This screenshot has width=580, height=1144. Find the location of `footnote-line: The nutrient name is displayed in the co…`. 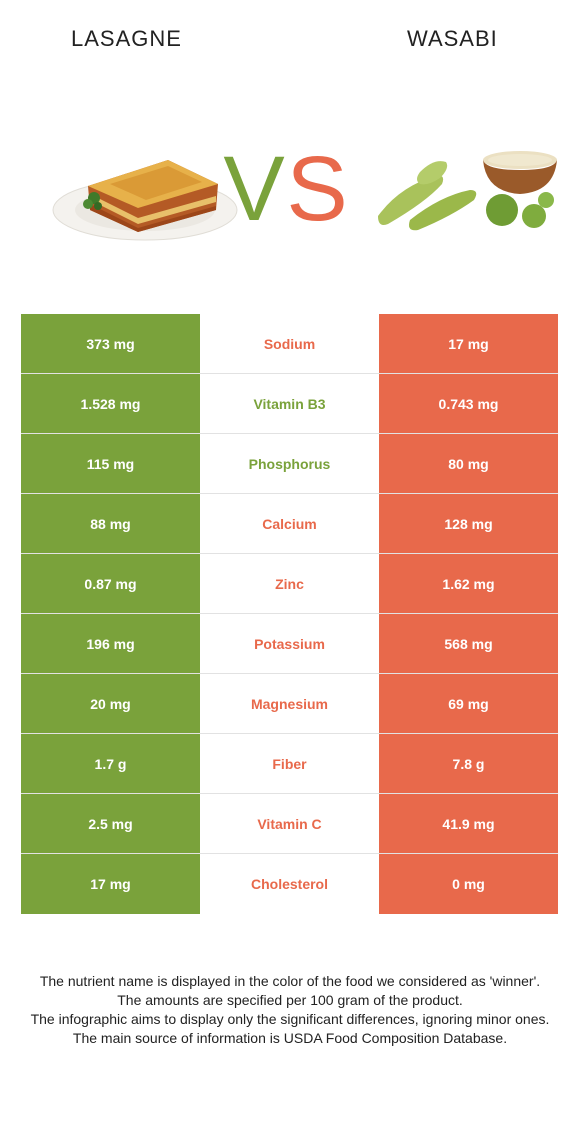

footnote-line: The nutrient name is displayed in the co… is located at coordinates (290, 981).